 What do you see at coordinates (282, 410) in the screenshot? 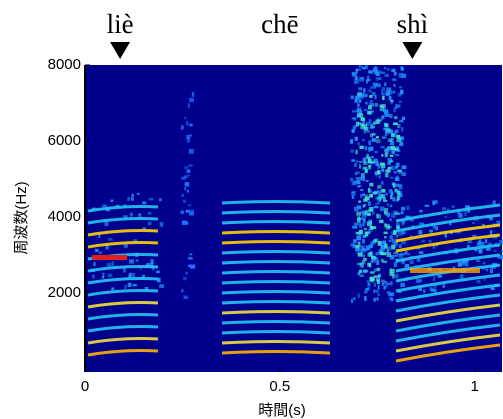
I see `x-axis-label: 時間(s)` at bounding box center [282, 410].